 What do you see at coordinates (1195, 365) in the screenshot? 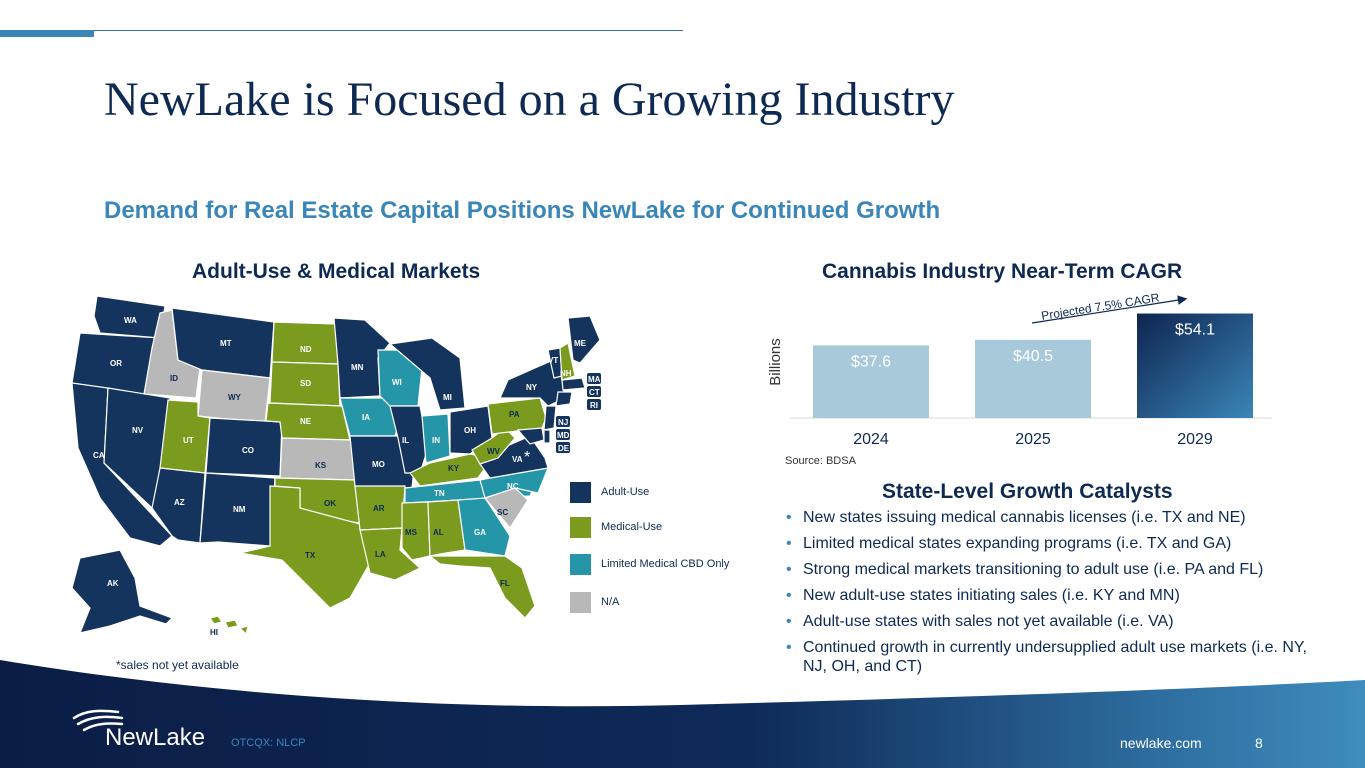
I see `bar-2029` at bounding box center [1195, 365].